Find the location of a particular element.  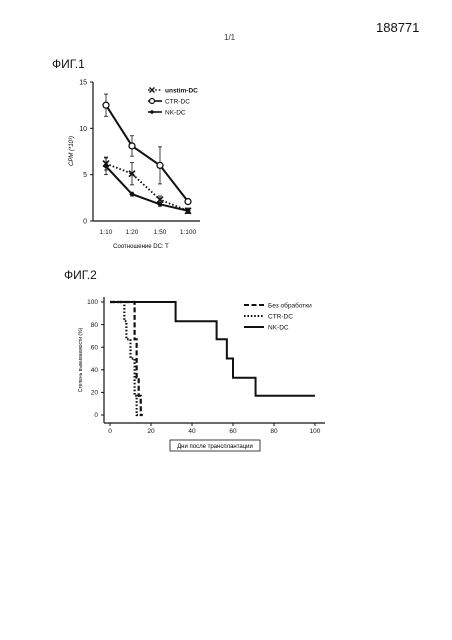

figure-2-label: ФИГ.2 is located at coordinates (80, 275).